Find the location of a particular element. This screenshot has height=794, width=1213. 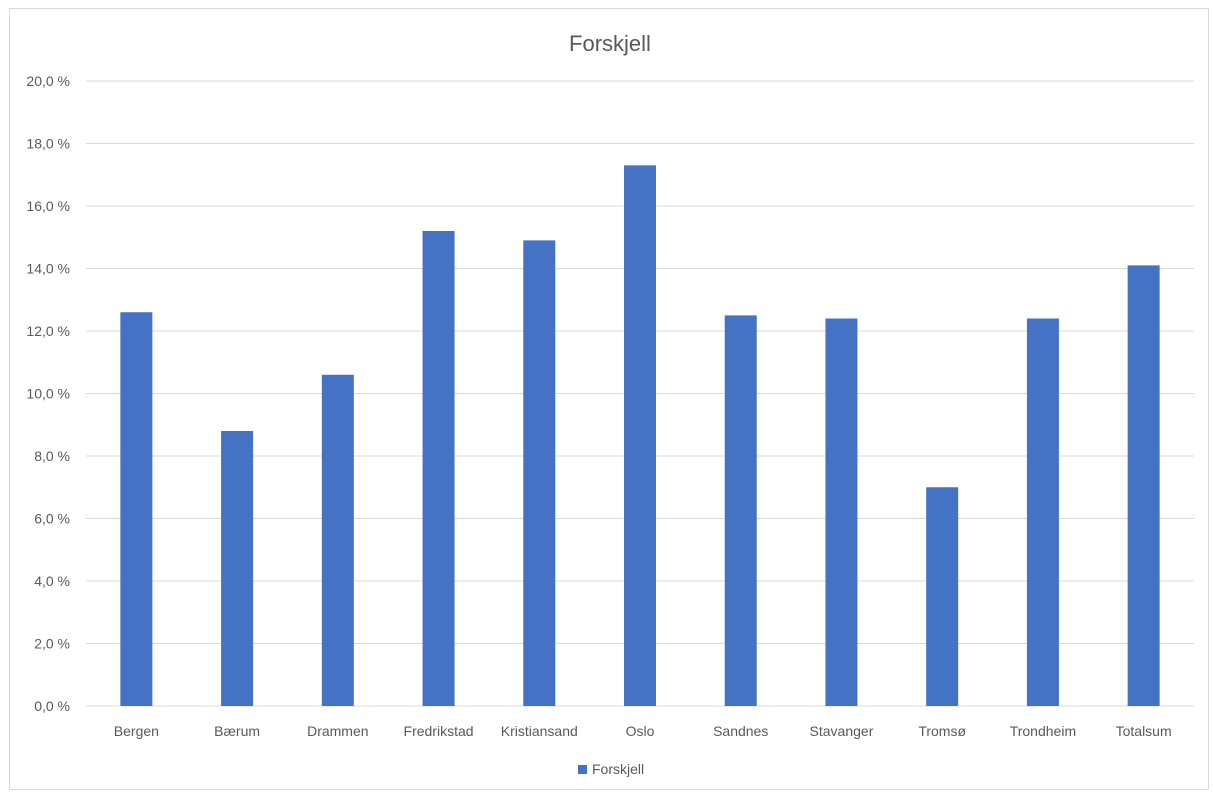

y-tick-label: 10,0 % is located at coordinates (48, 394).